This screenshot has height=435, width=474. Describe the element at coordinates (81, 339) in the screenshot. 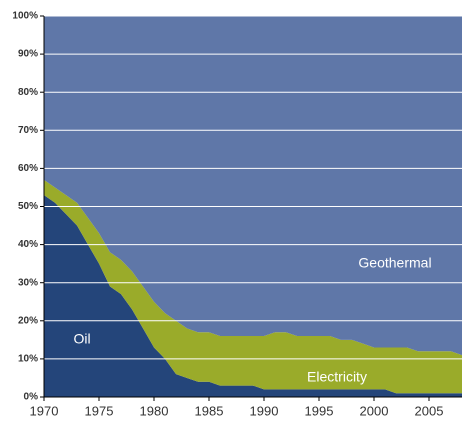

I see `series-label: Oil` at that location.